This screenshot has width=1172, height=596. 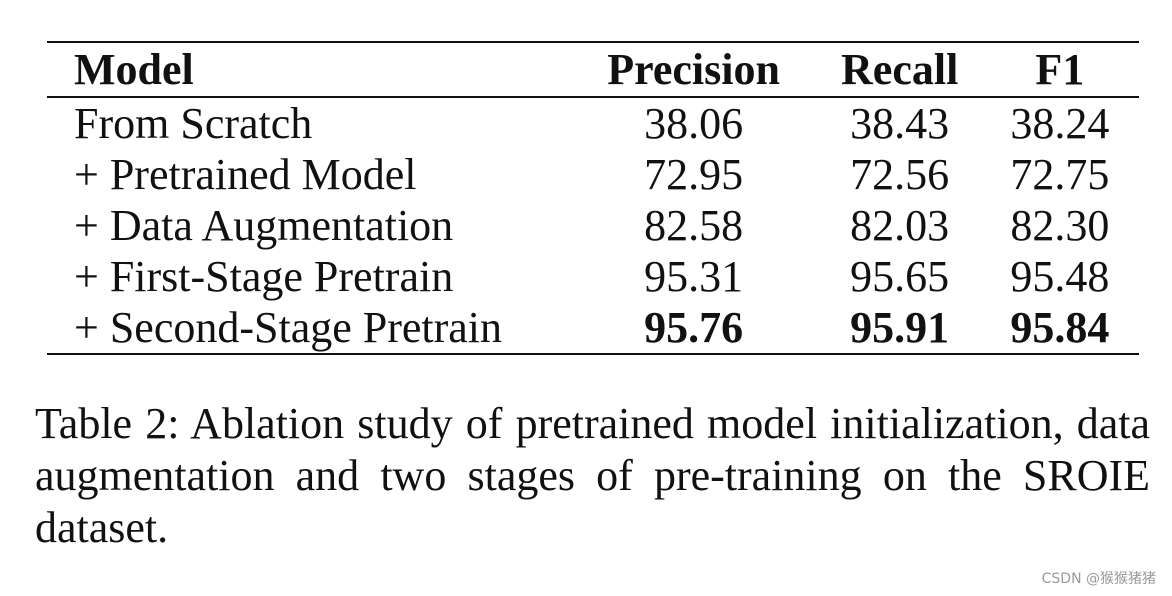 What do you see at coordinates (264, 225) in the screenshot?
I see `cell-model: + Data Augmentation` at bounding box center [264, 225].